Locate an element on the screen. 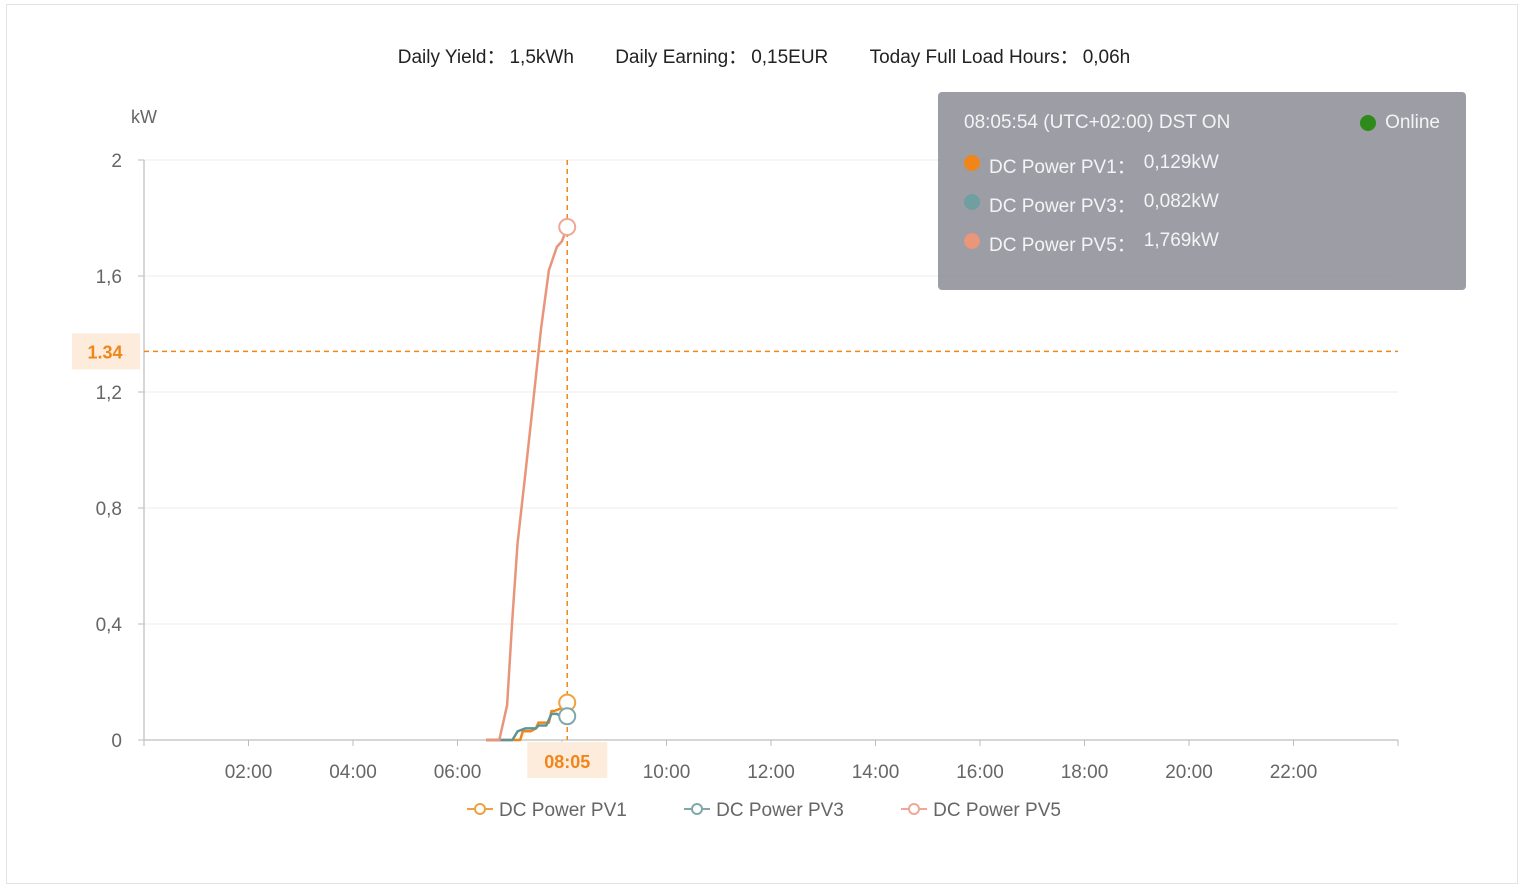  cursor-y-label: 1.34 is located at coordinates (104, 352).